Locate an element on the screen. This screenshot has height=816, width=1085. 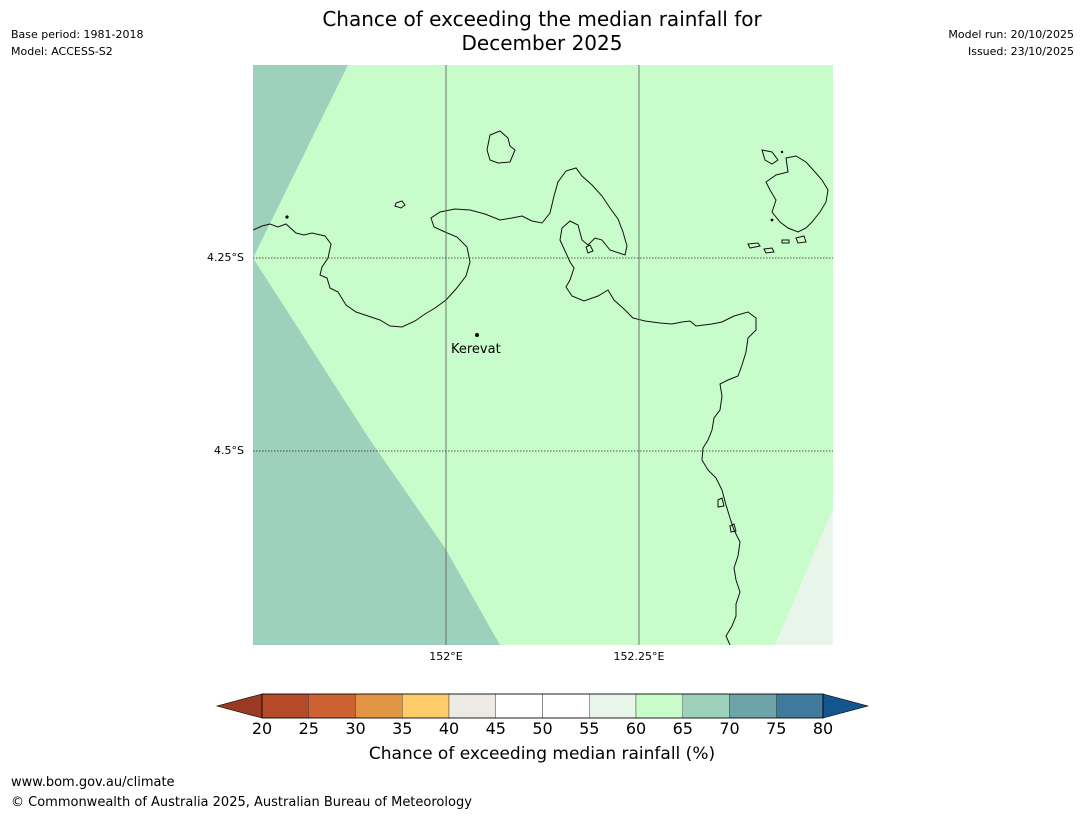
model-text: Model: ACCESS-S2 is located at coordinates (62, 51).